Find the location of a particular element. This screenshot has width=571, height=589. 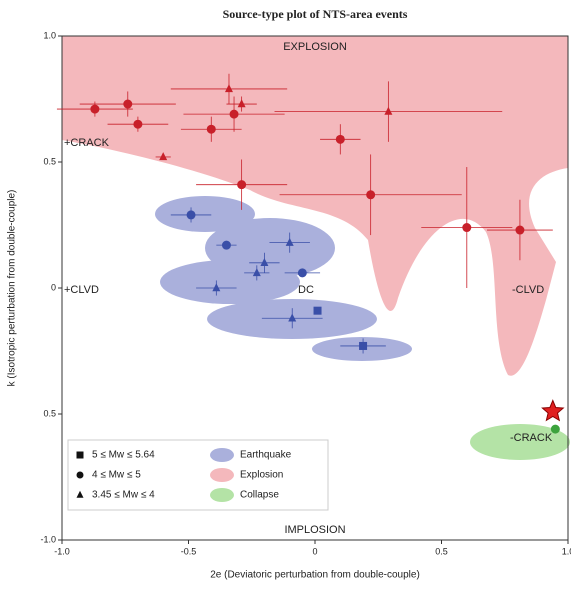

x-tick-label: 1.0 is located at coordinates (566, 551).